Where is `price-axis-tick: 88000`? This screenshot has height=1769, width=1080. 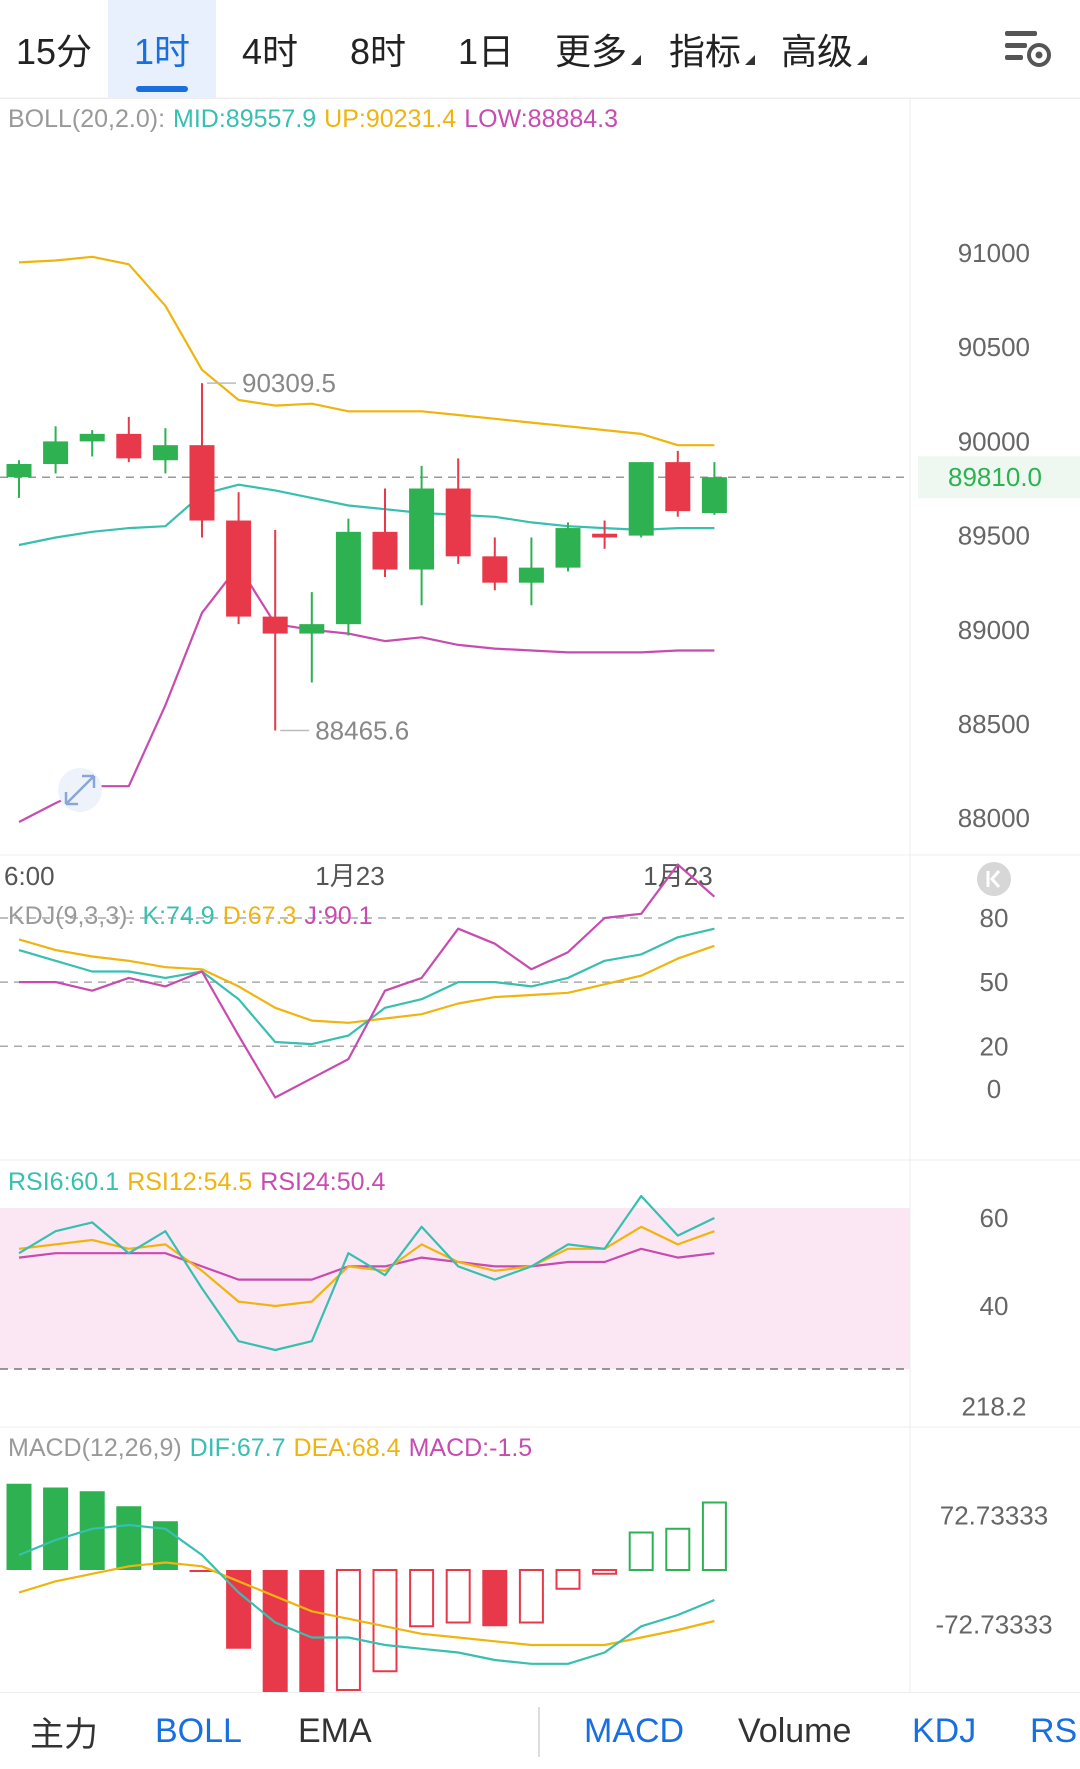 price-axis-tick: 88000 is located at coordinates (994, 818).